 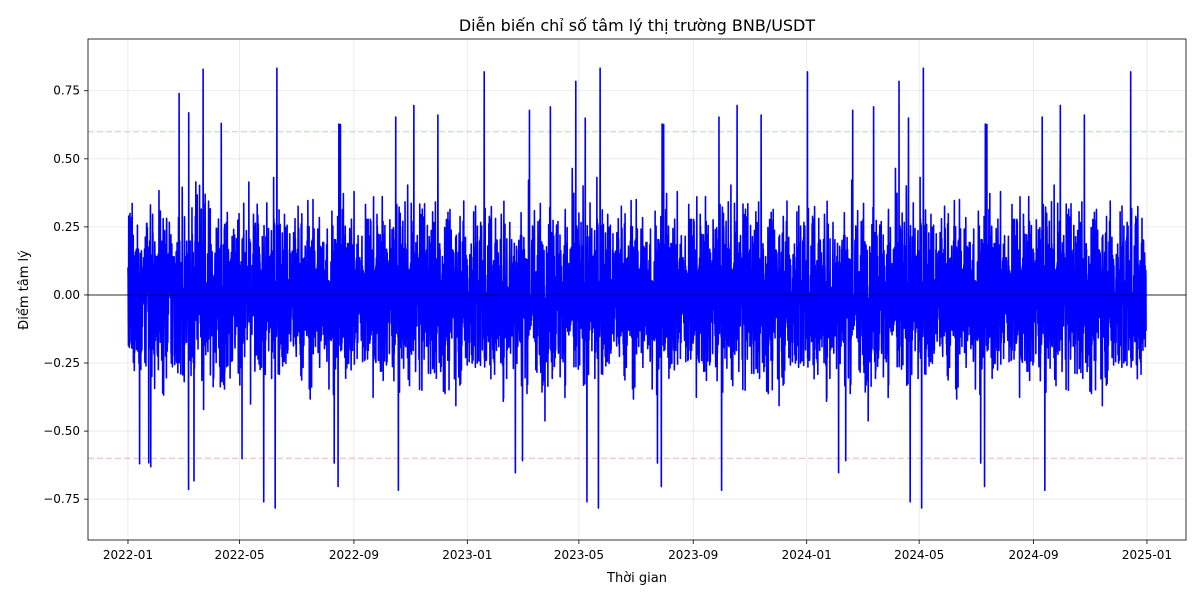 What do you see at coordinates (61, 431) in the screenshot?
I see `y-tick-label: −0.50` at bounding box center [61, 431].